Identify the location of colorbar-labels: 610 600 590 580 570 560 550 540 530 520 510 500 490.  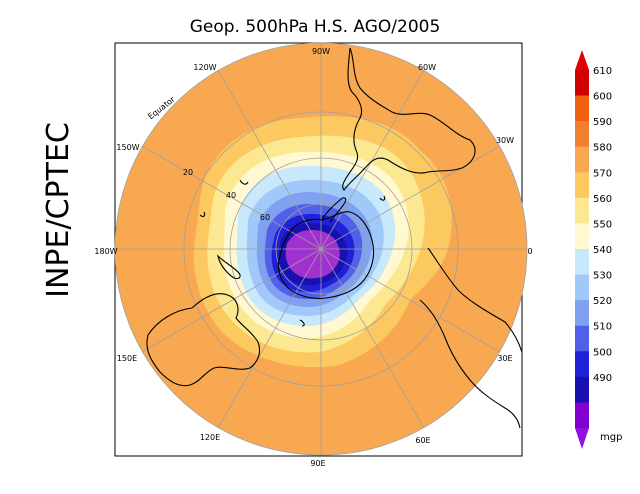
(602, 225).